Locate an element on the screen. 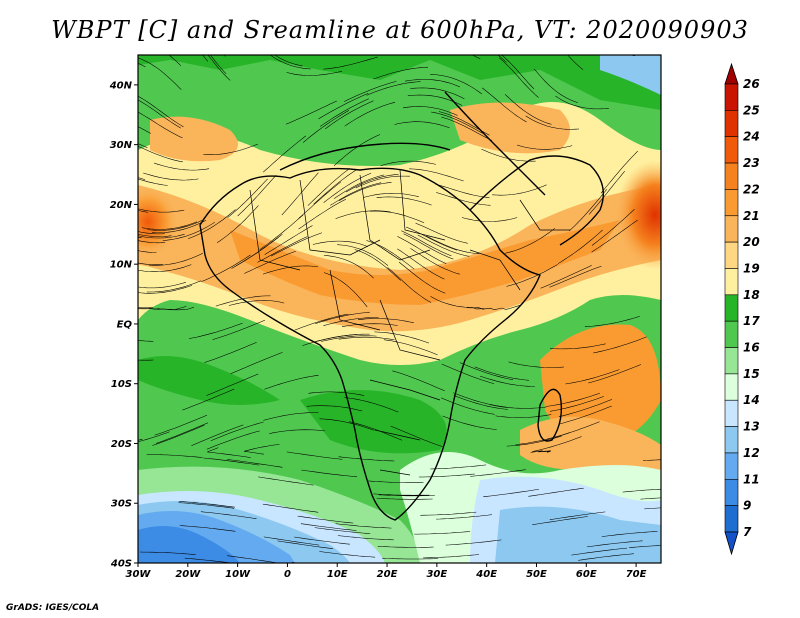 This screenshot has width=800, height=618. lat-tick-label: 30S is located at coordinates (121, 504).